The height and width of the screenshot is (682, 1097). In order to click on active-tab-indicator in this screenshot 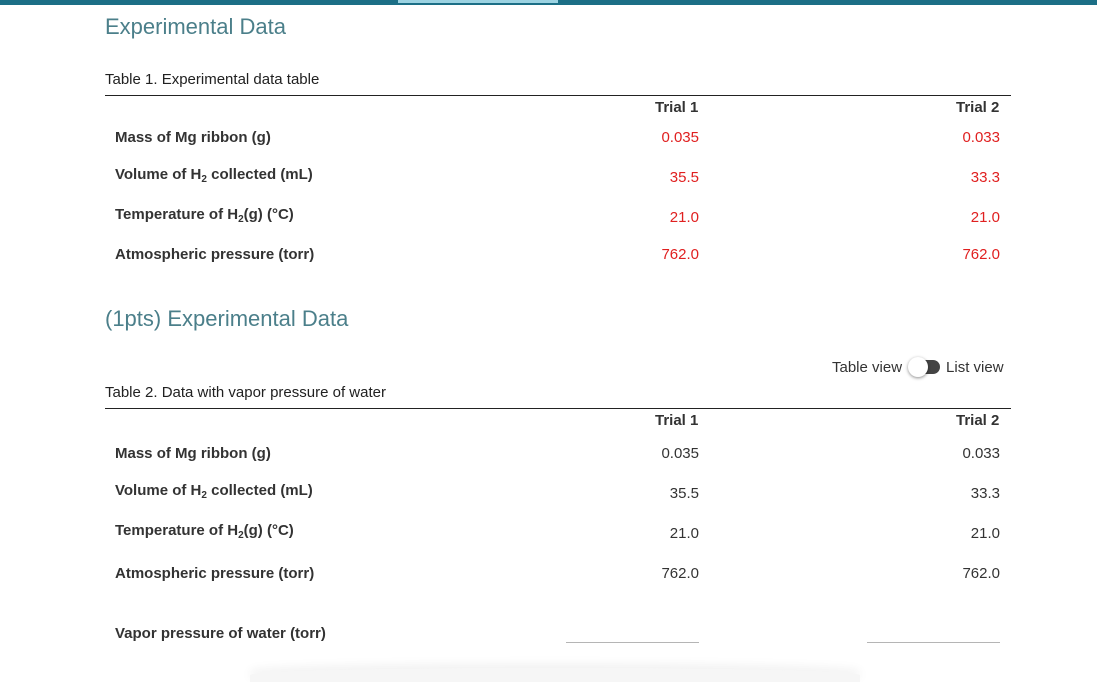, I will do `click(478, 1)`.